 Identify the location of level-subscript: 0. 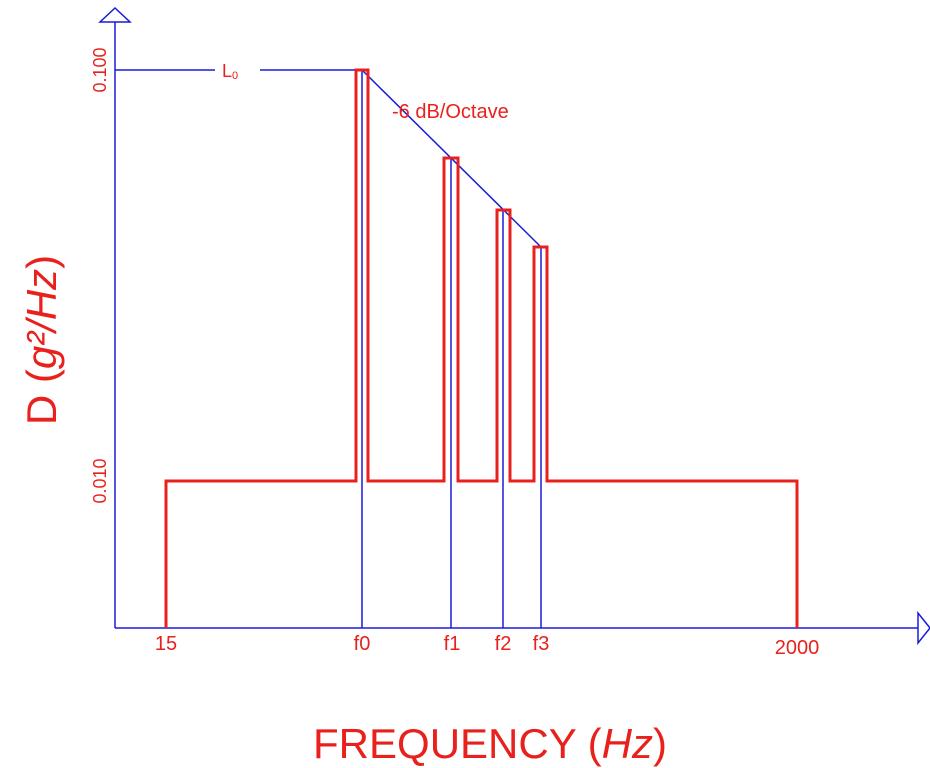
(235, 76).